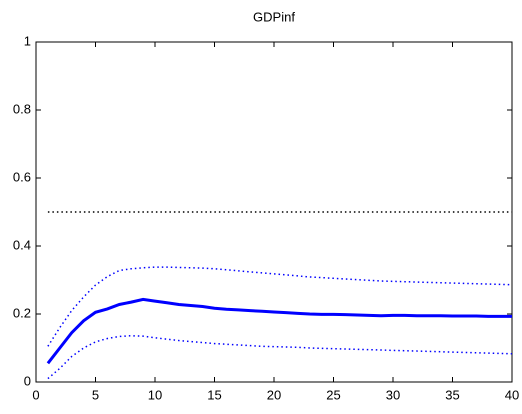 This screenshot has width=522, height=414. I want to click on x-tick-label: 35, so click(452, 394).